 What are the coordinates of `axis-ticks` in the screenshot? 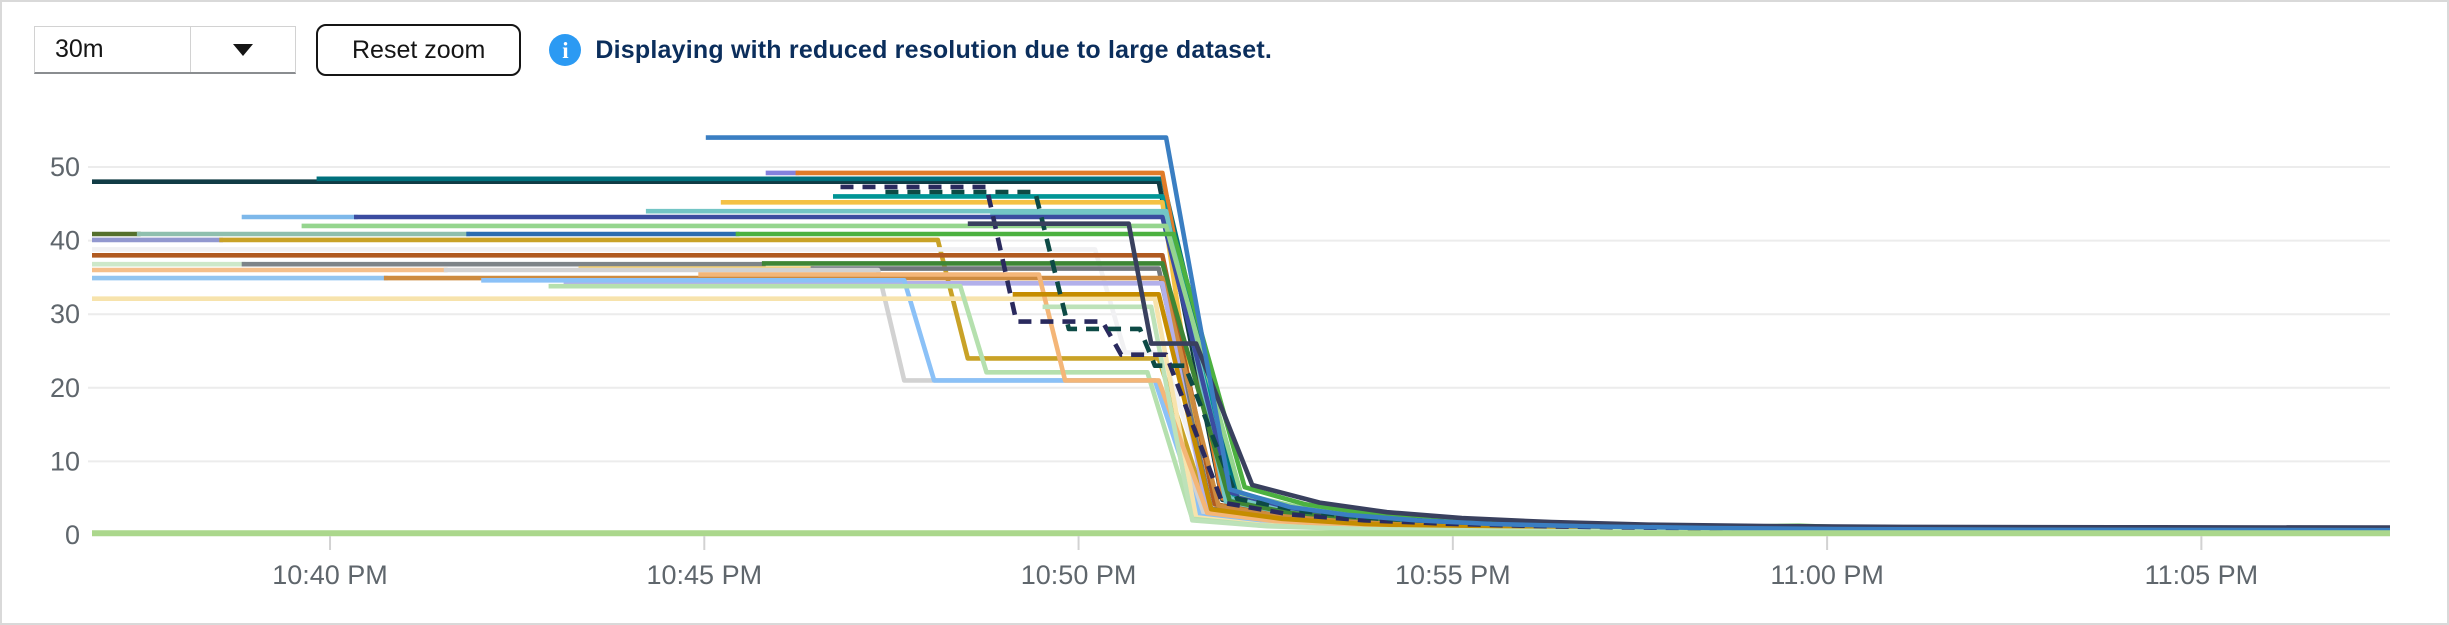 It's located at (1266, 543).